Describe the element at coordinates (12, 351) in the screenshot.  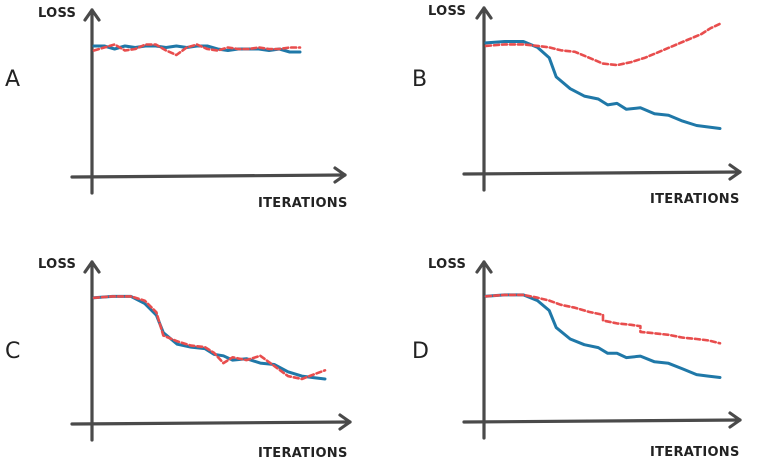
I see `panel-label: C` at that location.